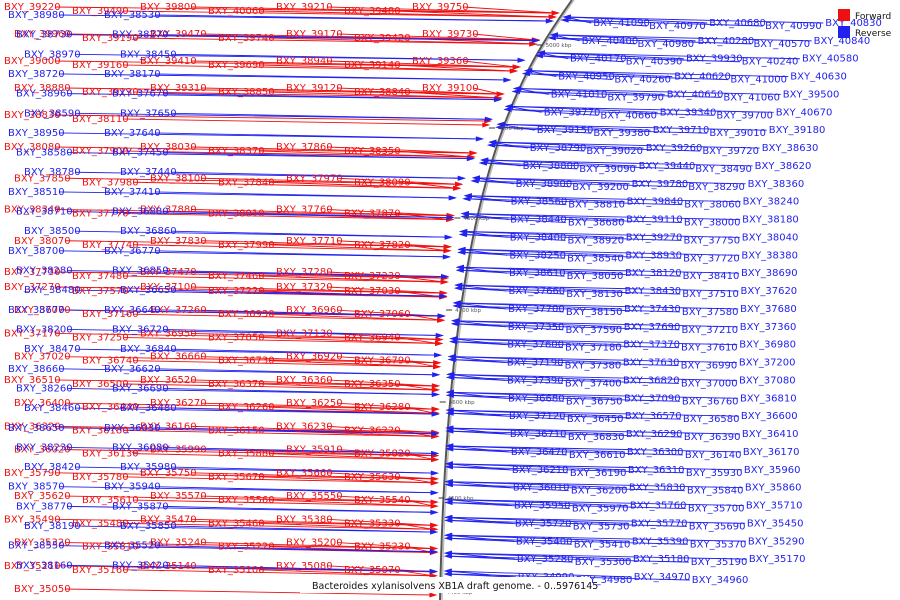  Describe the element at coordinates (168, 519) in the screenshot. I see `gene-label-bxy-35470: BXY_35470` at that location.